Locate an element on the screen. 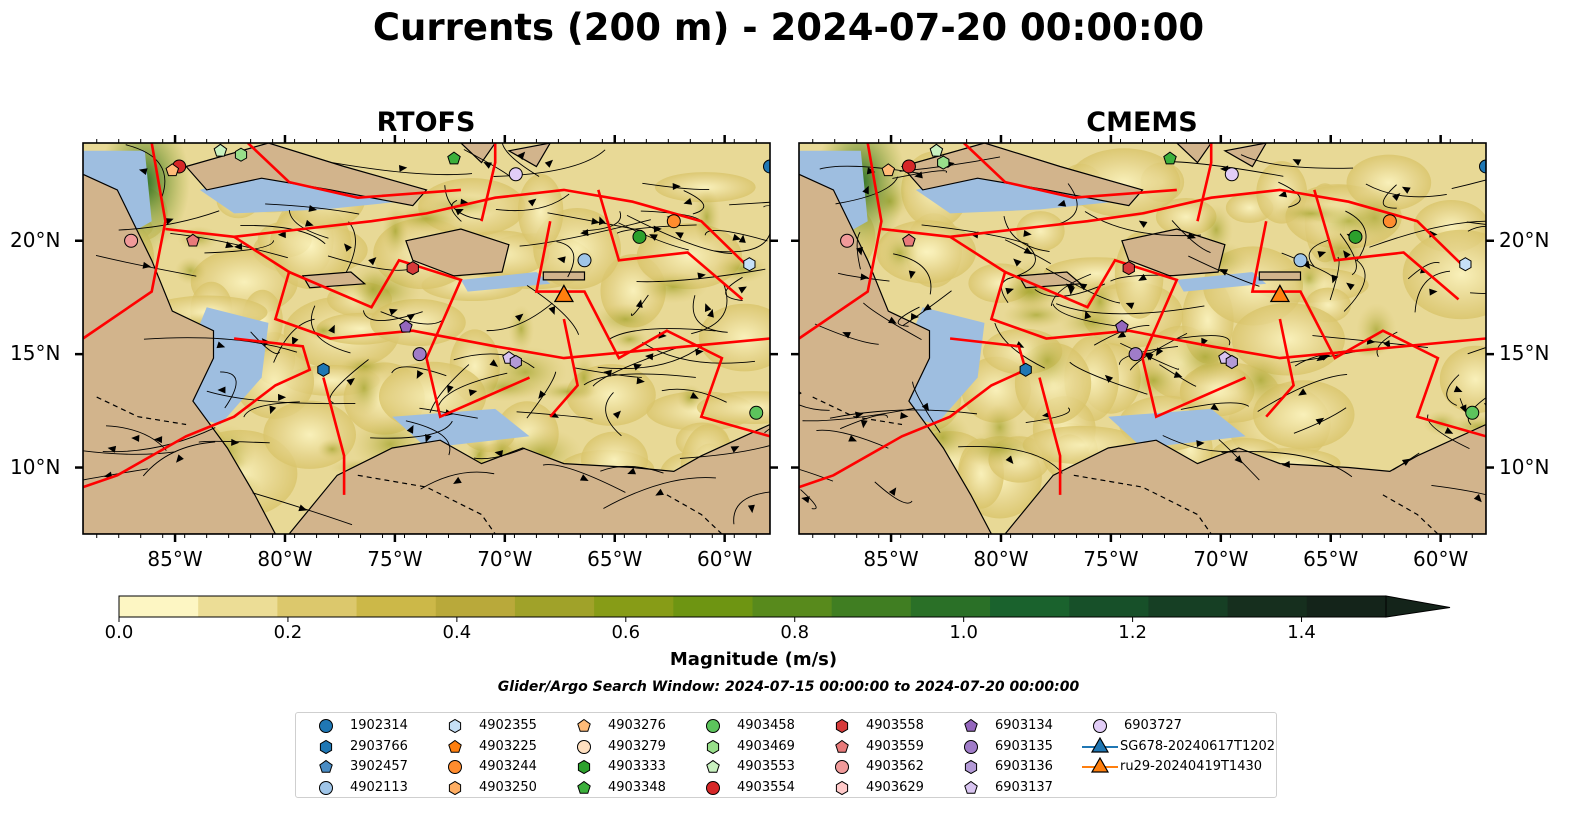  lat-tick-label-left: 10°N is located at coordinates (35, 466).